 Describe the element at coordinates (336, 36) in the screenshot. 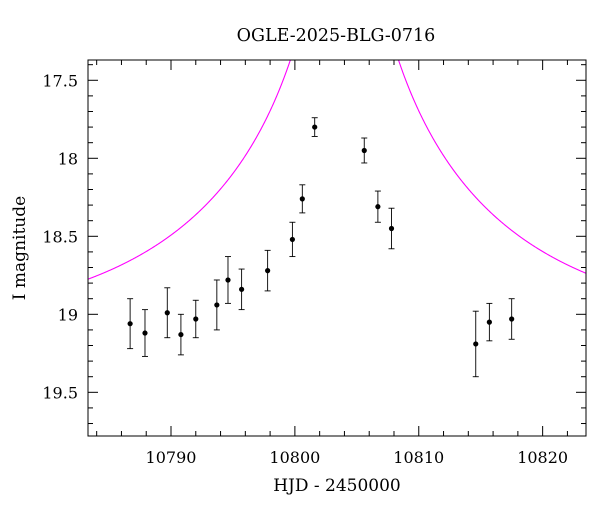

I see `chart-title: OGLE-2025-BLG-0716` at that location.